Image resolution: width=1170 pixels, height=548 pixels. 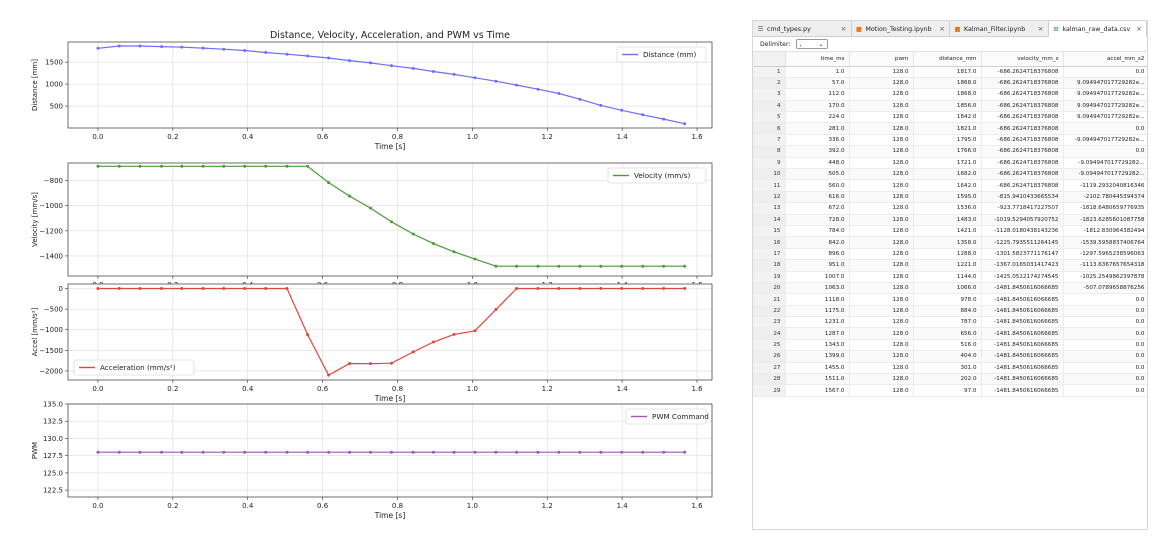 What do you see at coordinates (950, 72) in the screenshot?
I see `table-row: 1 1.0 128.0 1817.0 -686.2624718376808 0.0` at bounding box center [950, 72].